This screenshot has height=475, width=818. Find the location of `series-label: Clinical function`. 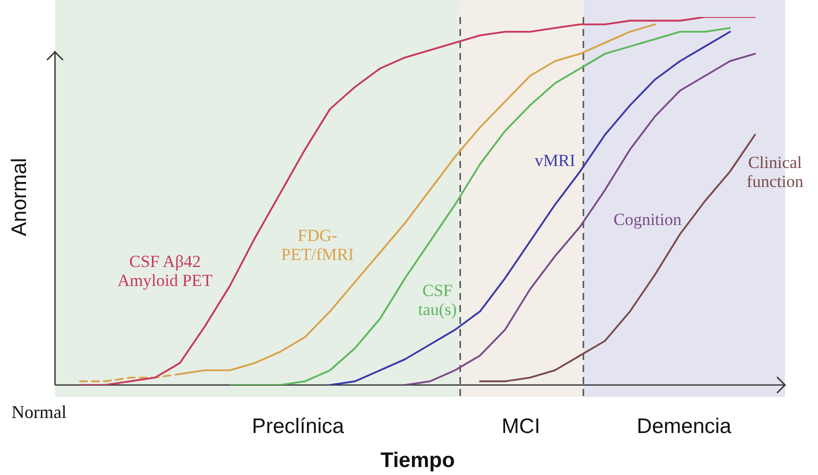

series-label: Clinical function is located at coordinates (775, 171).